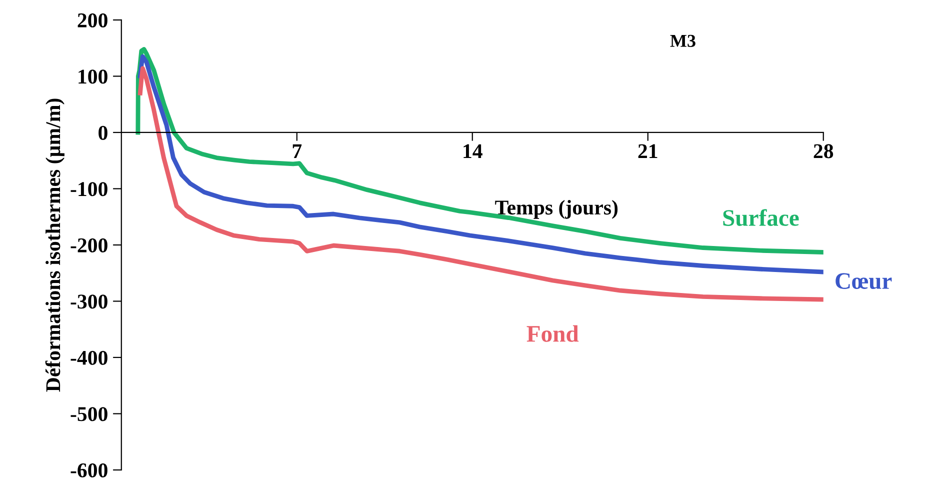 This screenshot has width=941, height=487. What do you see at coordinates (89, 245) in the screenshot?
I see `y-tick-label: -200` at bounding box center [89, 245].